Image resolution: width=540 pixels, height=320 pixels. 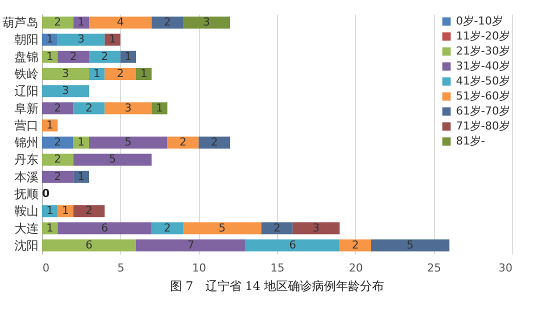 I want to click on y-tick-label: 朝阳, so click(x=26, y=39).